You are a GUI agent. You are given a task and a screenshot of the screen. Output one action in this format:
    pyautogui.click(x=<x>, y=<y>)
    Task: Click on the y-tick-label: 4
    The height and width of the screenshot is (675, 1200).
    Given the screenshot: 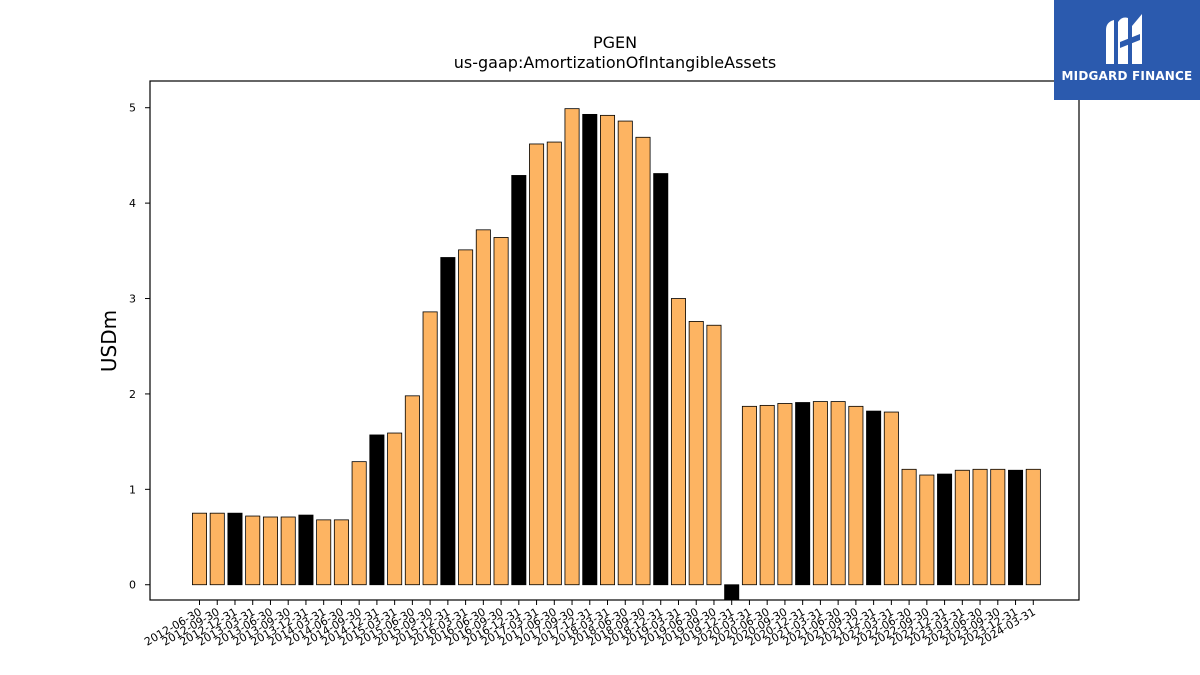 What is the action you would take?
    pyautogui.click(x=132, y=203)
    